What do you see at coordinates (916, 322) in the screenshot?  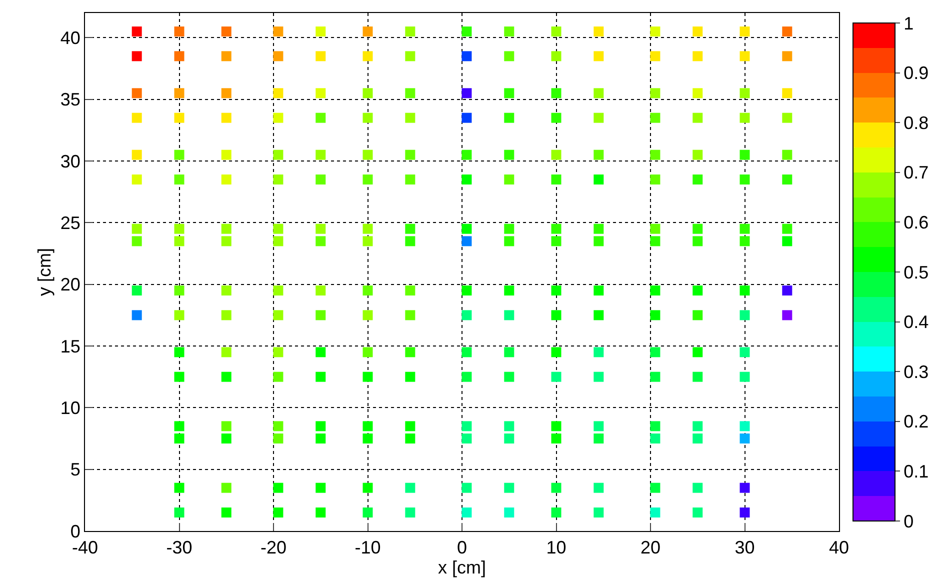 I see `color-bar-label: 0.4` at bounding box center [916, 322].